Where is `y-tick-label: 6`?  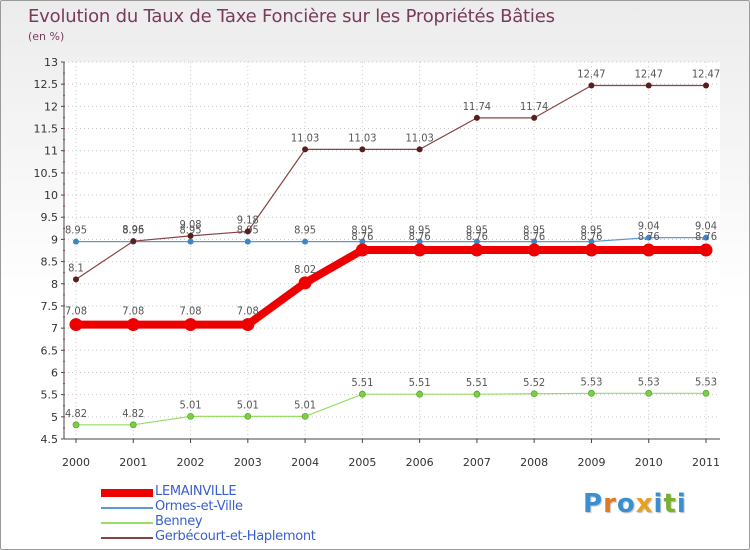
y-tick-label: 6 is located at coordinates (54, 372).